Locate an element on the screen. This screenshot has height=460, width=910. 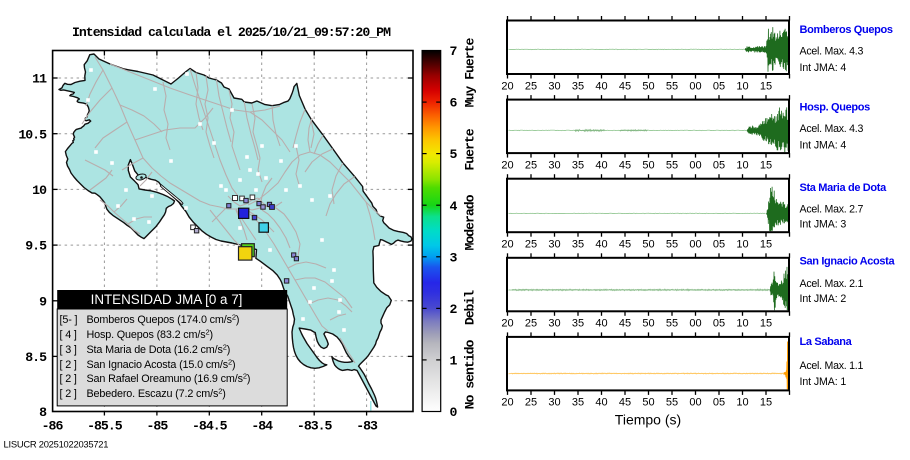
svg-text: Hosp. Quepos is located at coordinates (835, 107).